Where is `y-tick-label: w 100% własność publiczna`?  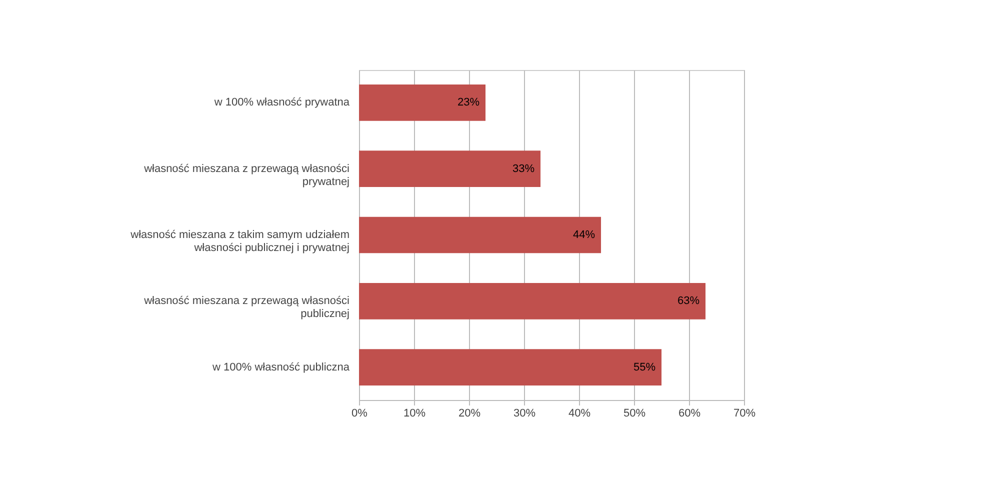
y-tick-label: w 100% własność publiczna is located at coordinates (281, 367).